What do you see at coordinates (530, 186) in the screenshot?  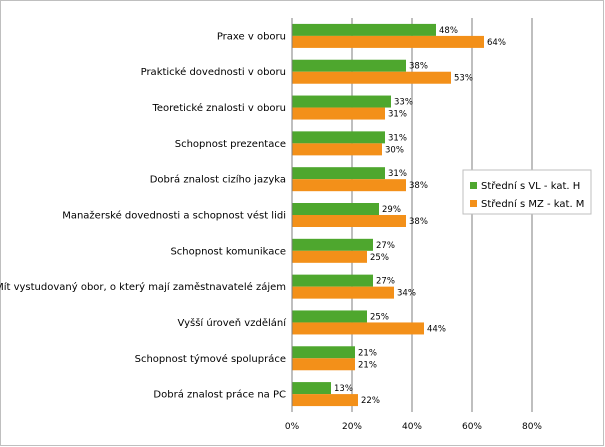 I see `legend-label-vl: Střední s VL - kat. H` at bounding box center [530, 186].